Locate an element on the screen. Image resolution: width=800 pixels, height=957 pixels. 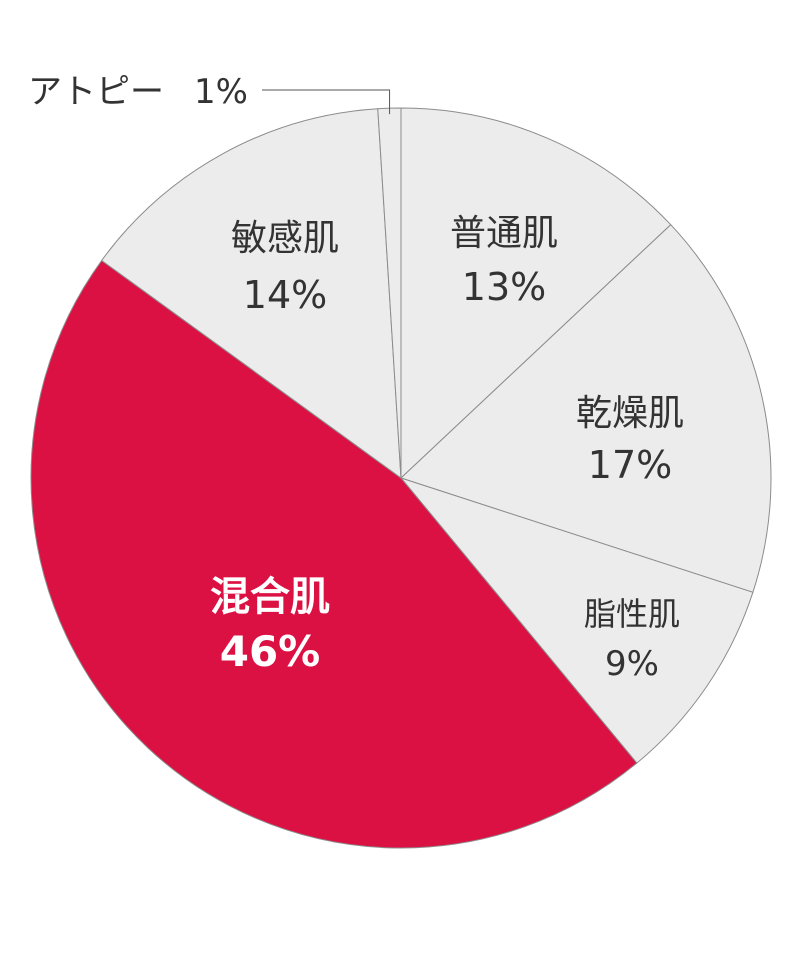
slice-label: 混合肌 is located at coordinates (270, 597).